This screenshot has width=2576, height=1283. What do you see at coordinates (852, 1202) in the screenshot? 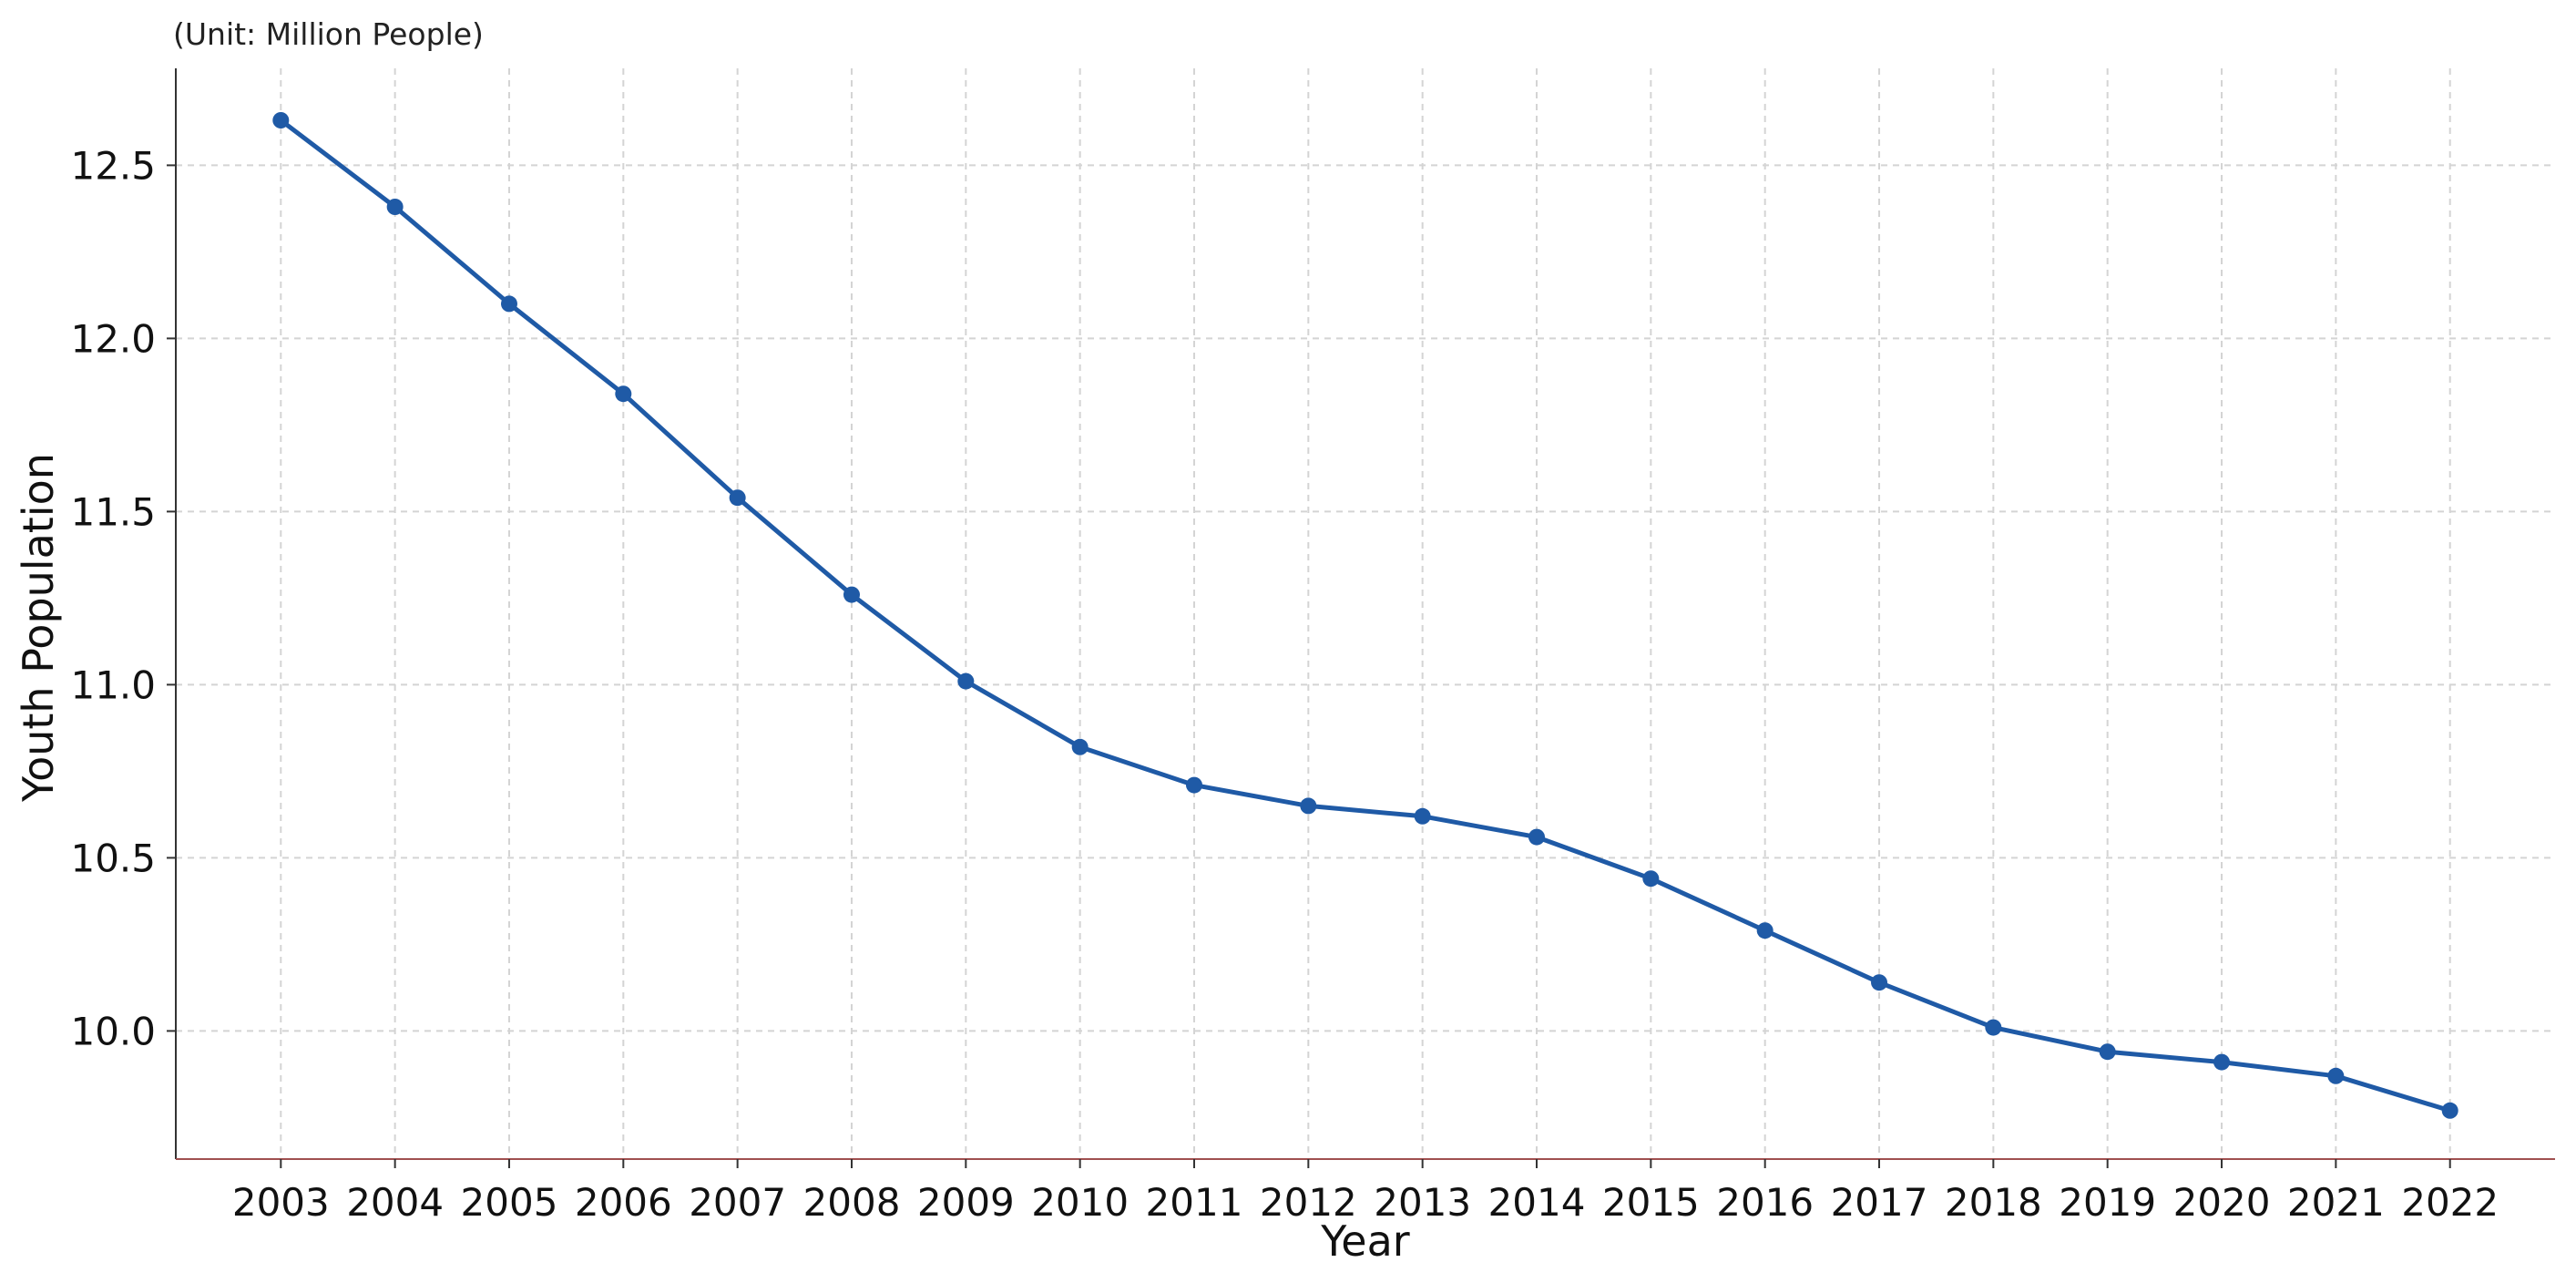
I see `x-tick-label: 2008` at bounding box center [852, 1202].